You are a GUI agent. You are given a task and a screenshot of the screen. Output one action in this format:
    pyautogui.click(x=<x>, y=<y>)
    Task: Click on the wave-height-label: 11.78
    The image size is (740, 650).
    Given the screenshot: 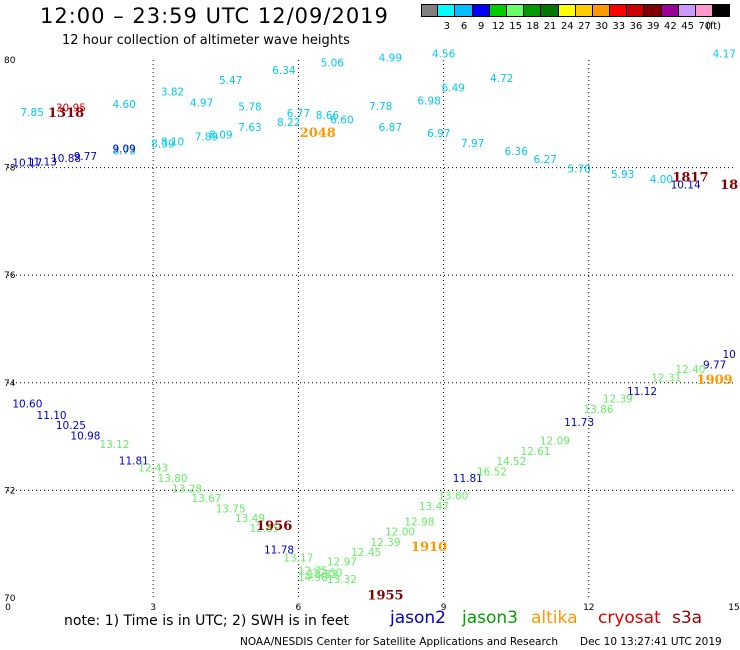 What is the action you would take?
    pyautogui.click(x=279, y=550)
    